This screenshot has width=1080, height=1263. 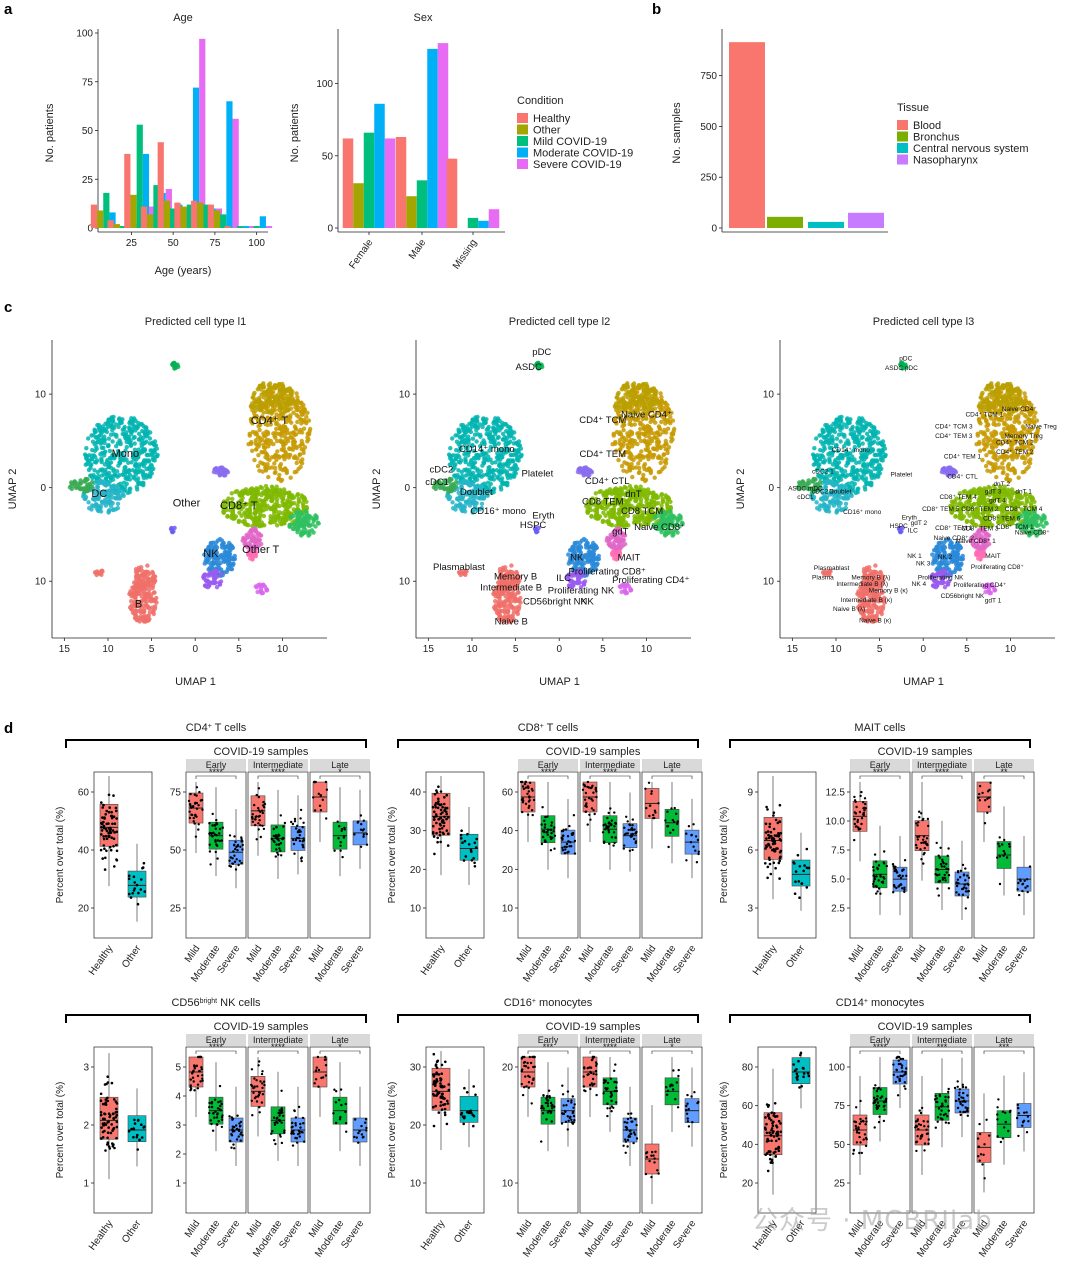 What do you see at coordinates (152, 649) in the screenshot?
I see `umap-xtick-label: 5` at bounding box center [152, 649].